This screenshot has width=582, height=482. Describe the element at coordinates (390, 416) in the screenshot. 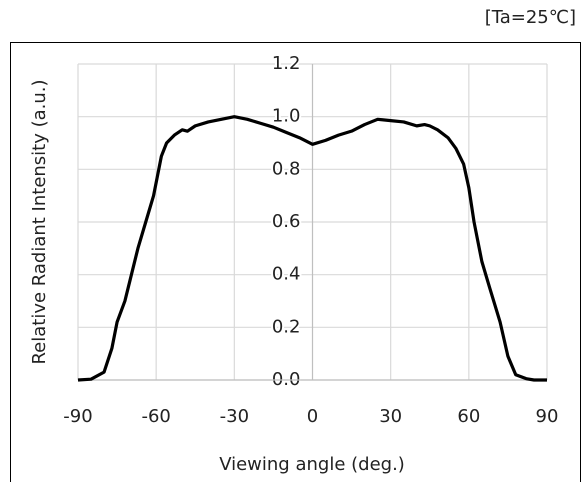

I see `x-tick-label: 30` at that location.